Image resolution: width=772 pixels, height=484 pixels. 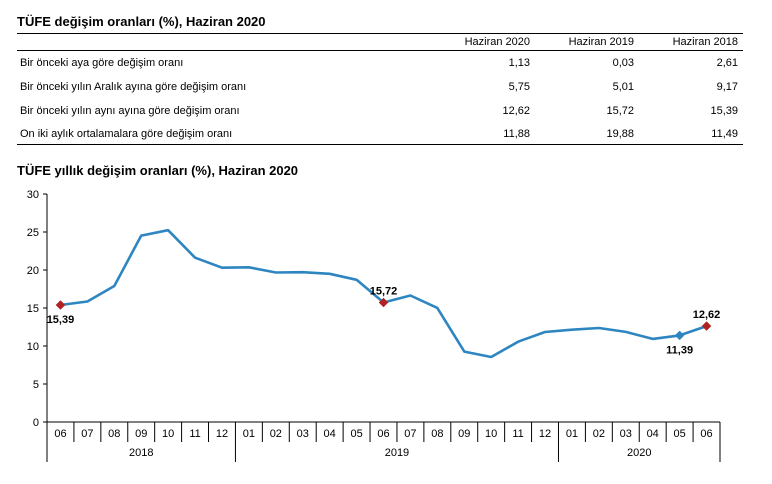 What do you see at coordinates (33, 309) in the screenshot?
I see `y-tick-label: 15` at bounding box center [33, 309].